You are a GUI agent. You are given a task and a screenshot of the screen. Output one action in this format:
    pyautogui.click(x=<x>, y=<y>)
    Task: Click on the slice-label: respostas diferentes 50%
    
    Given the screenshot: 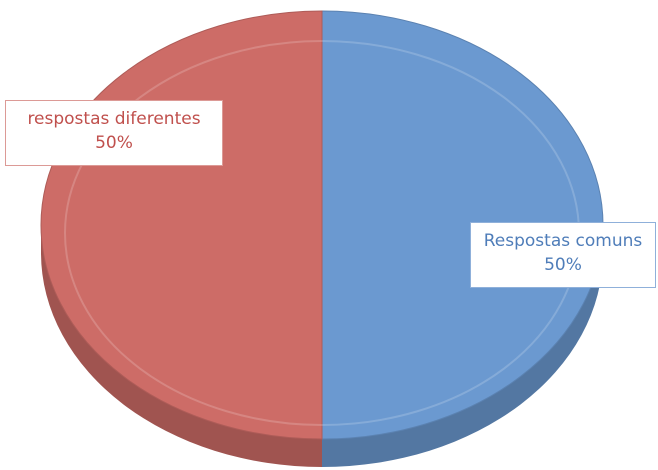 What is the action you would take?
    pyautogui.click(x=114, y=133)
    